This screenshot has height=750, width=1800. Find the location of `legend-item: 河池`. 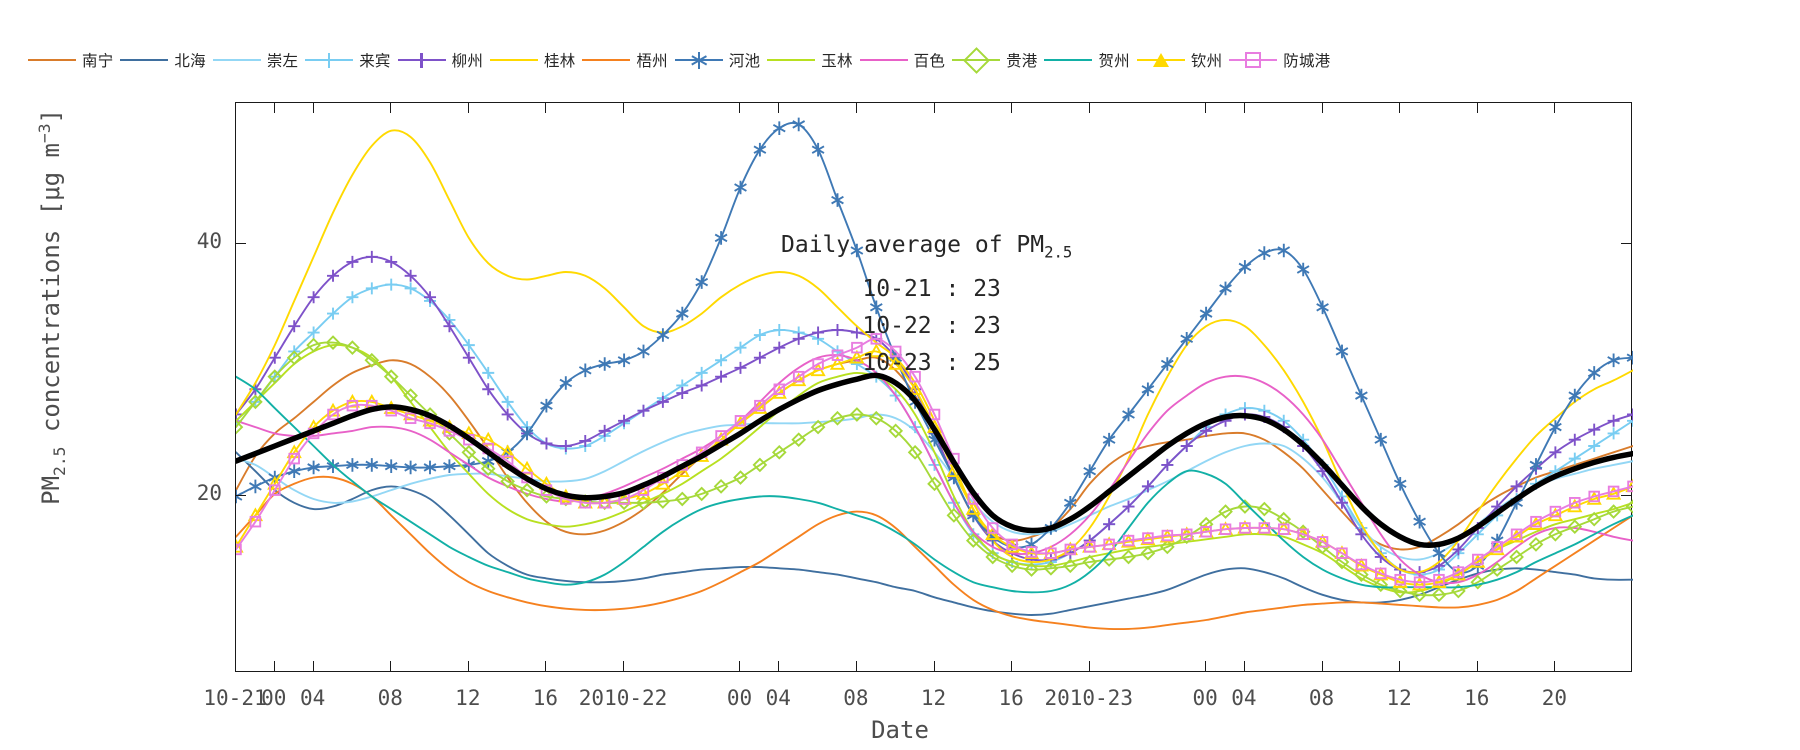

legend-item: 河池 is located at coordinates (717, 60).